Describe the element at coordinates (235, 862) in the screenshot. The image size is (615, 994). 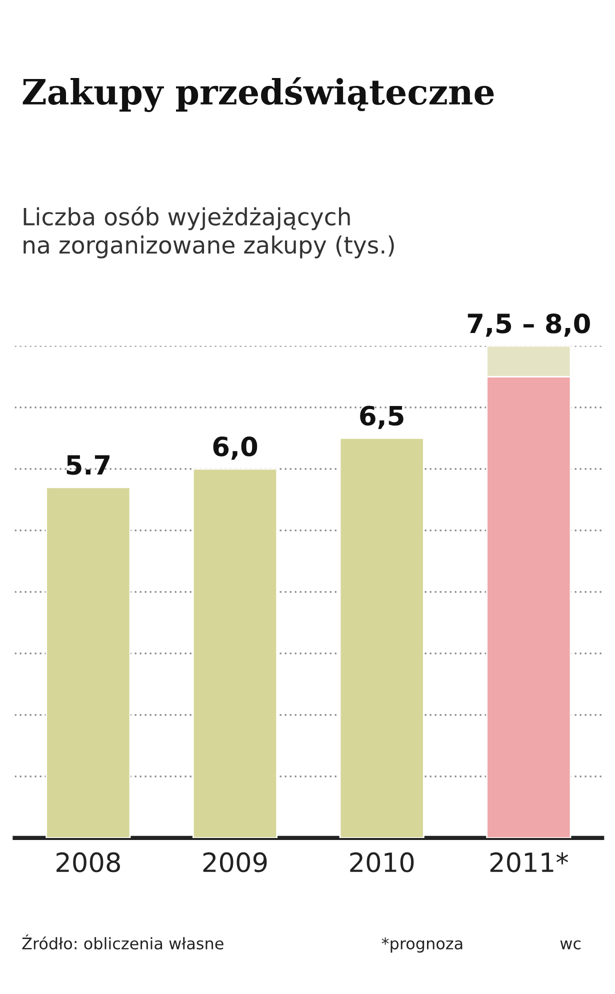
I see `x-tick-label: 2009` at that location.